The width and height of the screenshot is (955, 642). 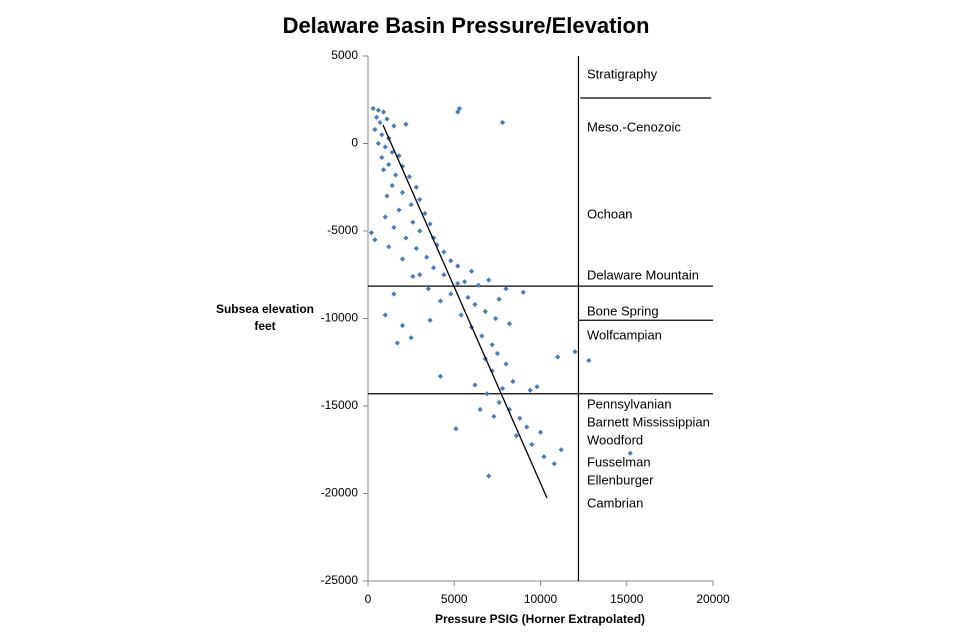 I want to click on stratigraphy-label: Pennsylvanian, so click(x=629, y=403).